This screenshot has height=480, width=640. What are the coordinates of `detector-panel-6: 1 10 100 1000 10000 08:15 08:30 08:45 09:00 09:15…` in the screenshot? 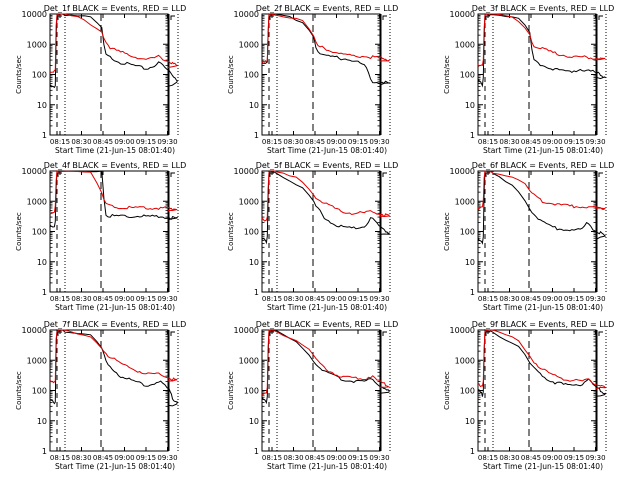 It's located at (528, 236).